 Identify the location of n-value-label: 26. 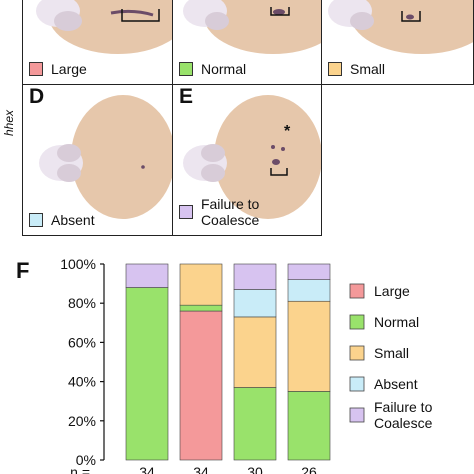
(309, 469).